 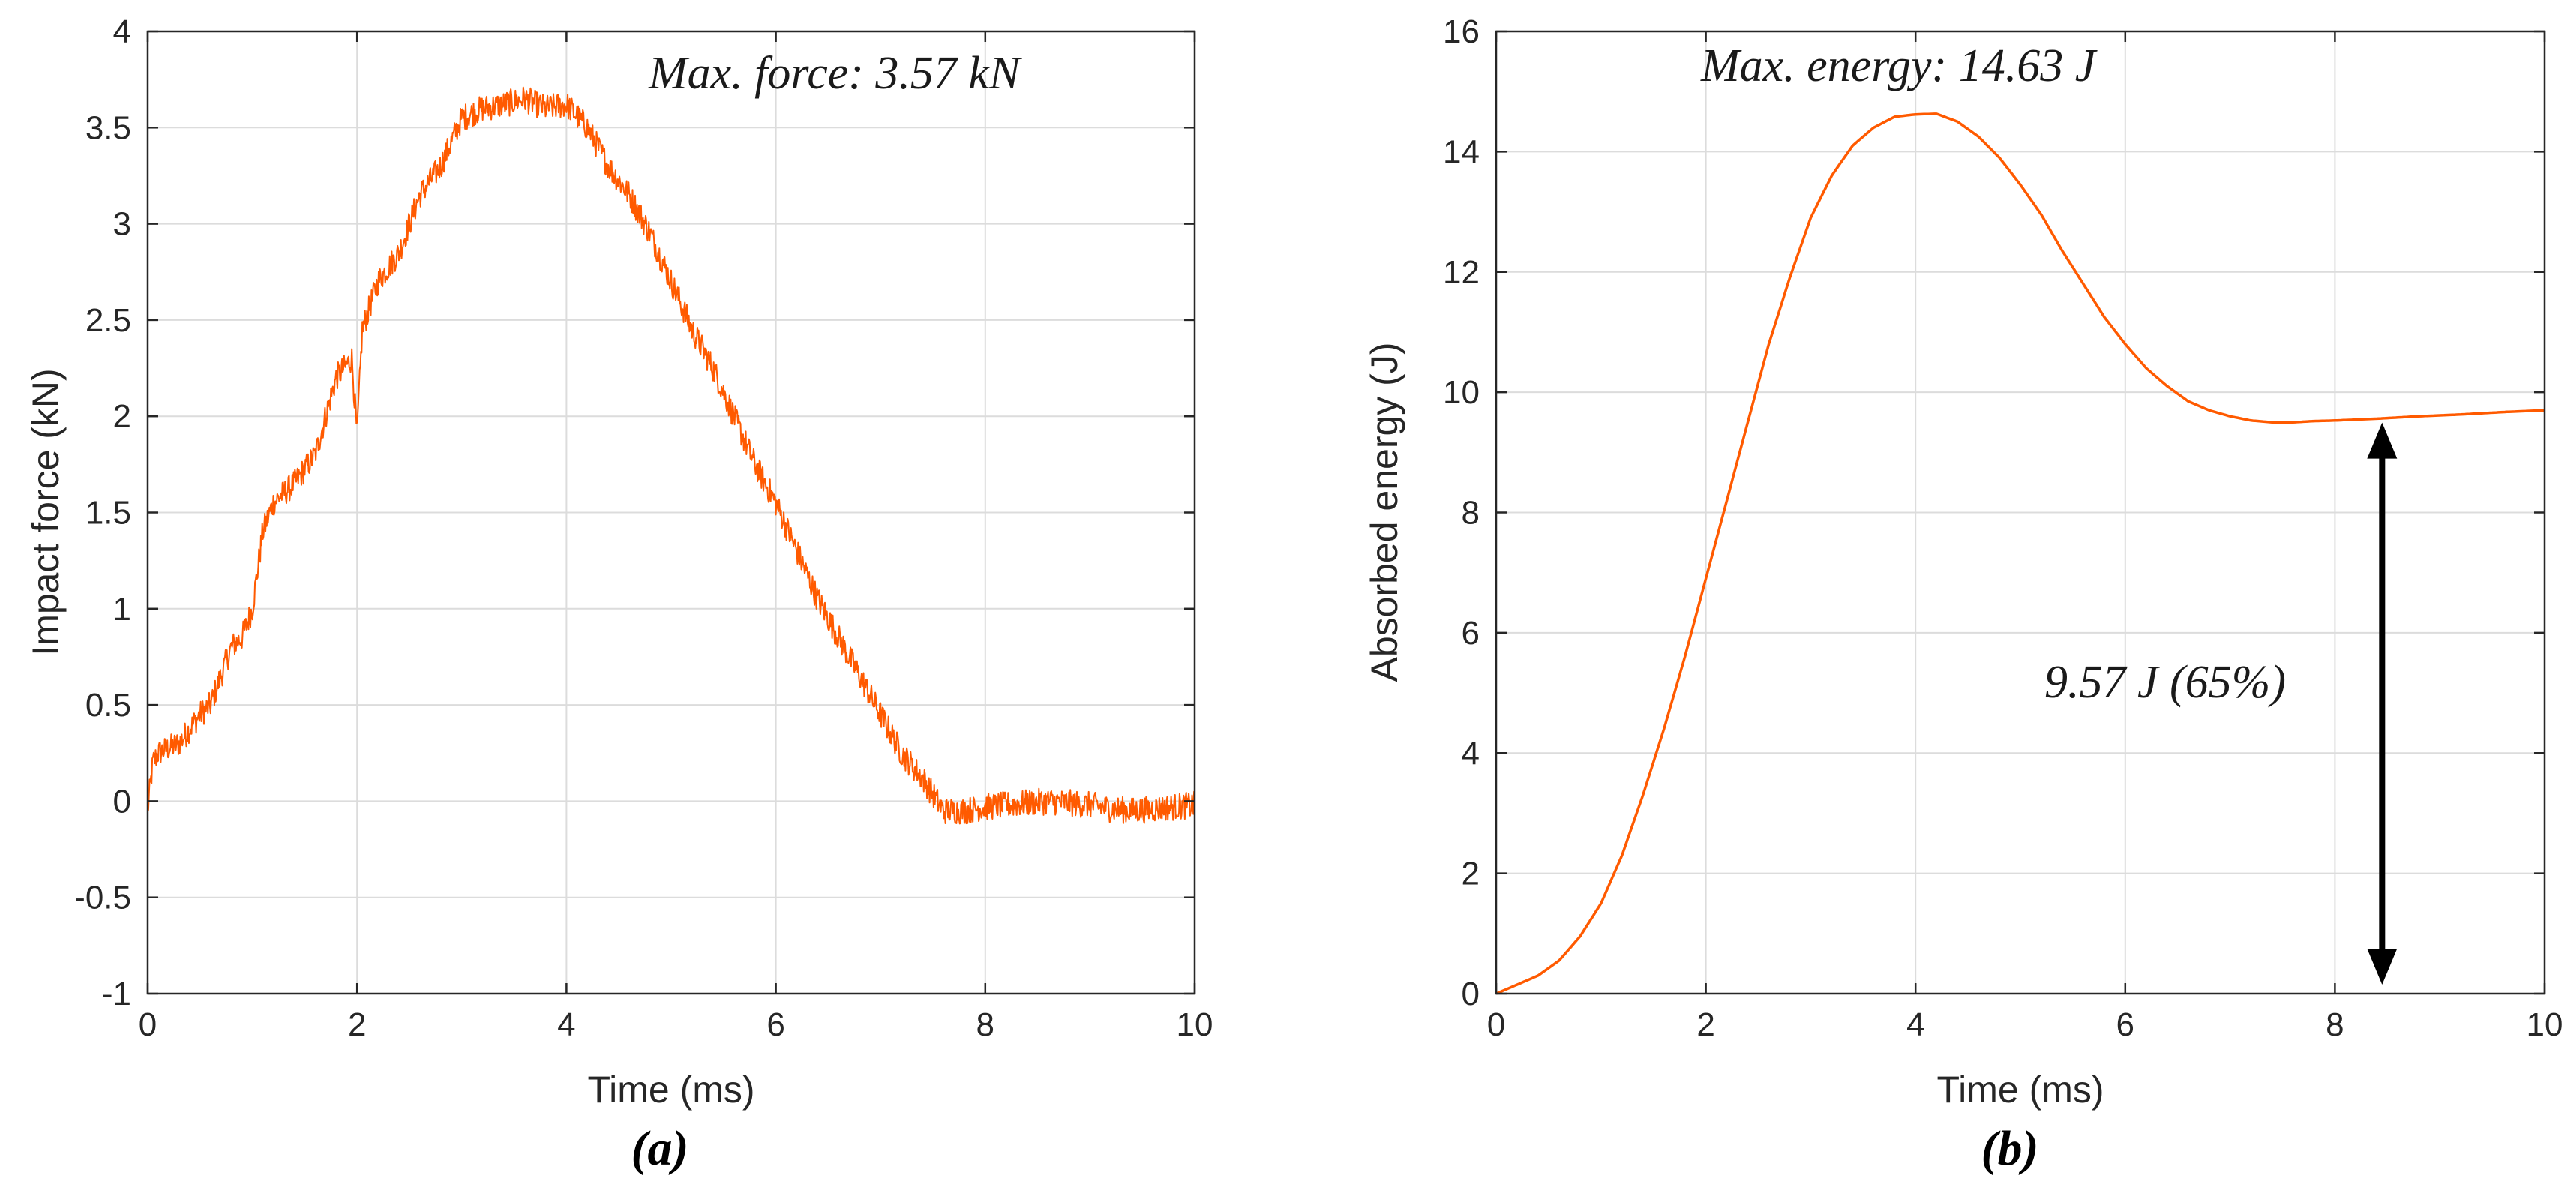 What do you see at coordinates (1462, 392) in the screenshot?
I see `y-tick-label: 10` at bounding box center [1462, 392].